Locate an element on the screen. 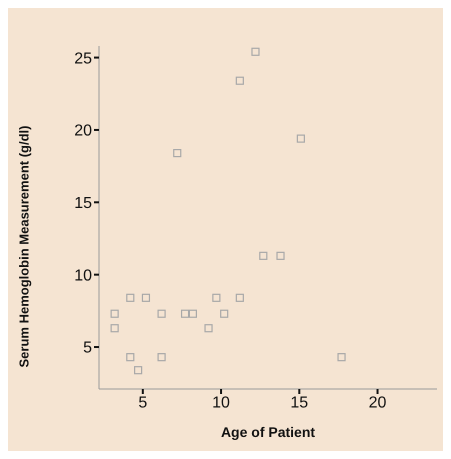 This screenshot has height=459, width=451. y-tick-label: 15 is located at coordinates (83, 203).